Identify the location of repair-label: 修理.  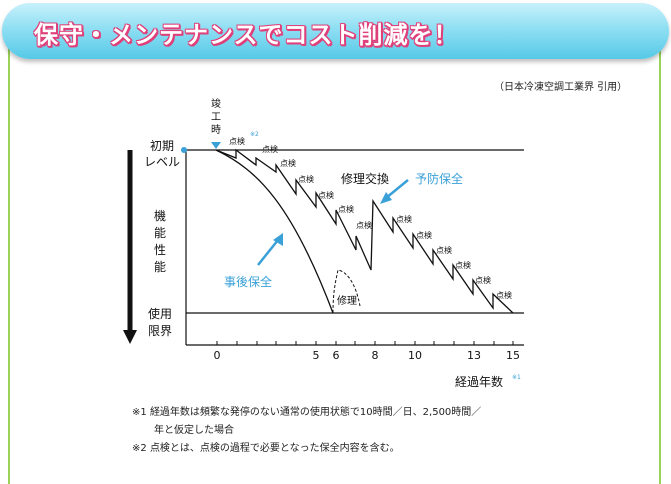
(347, 300).